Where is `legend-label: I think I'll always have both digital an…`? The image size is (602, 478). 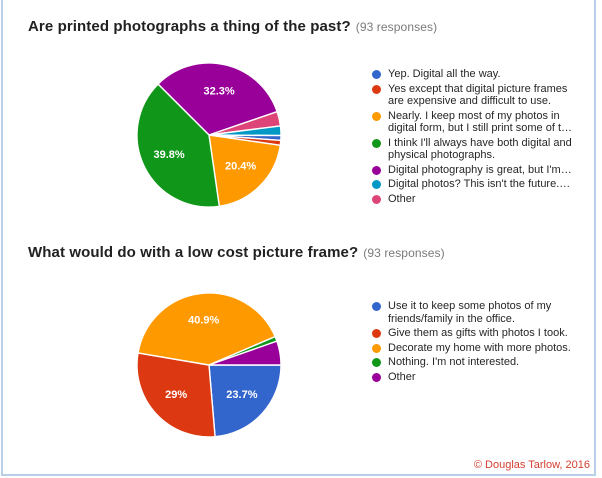 legend-label: I think I'll always have both digital an… is located at coordinates (480, 149).